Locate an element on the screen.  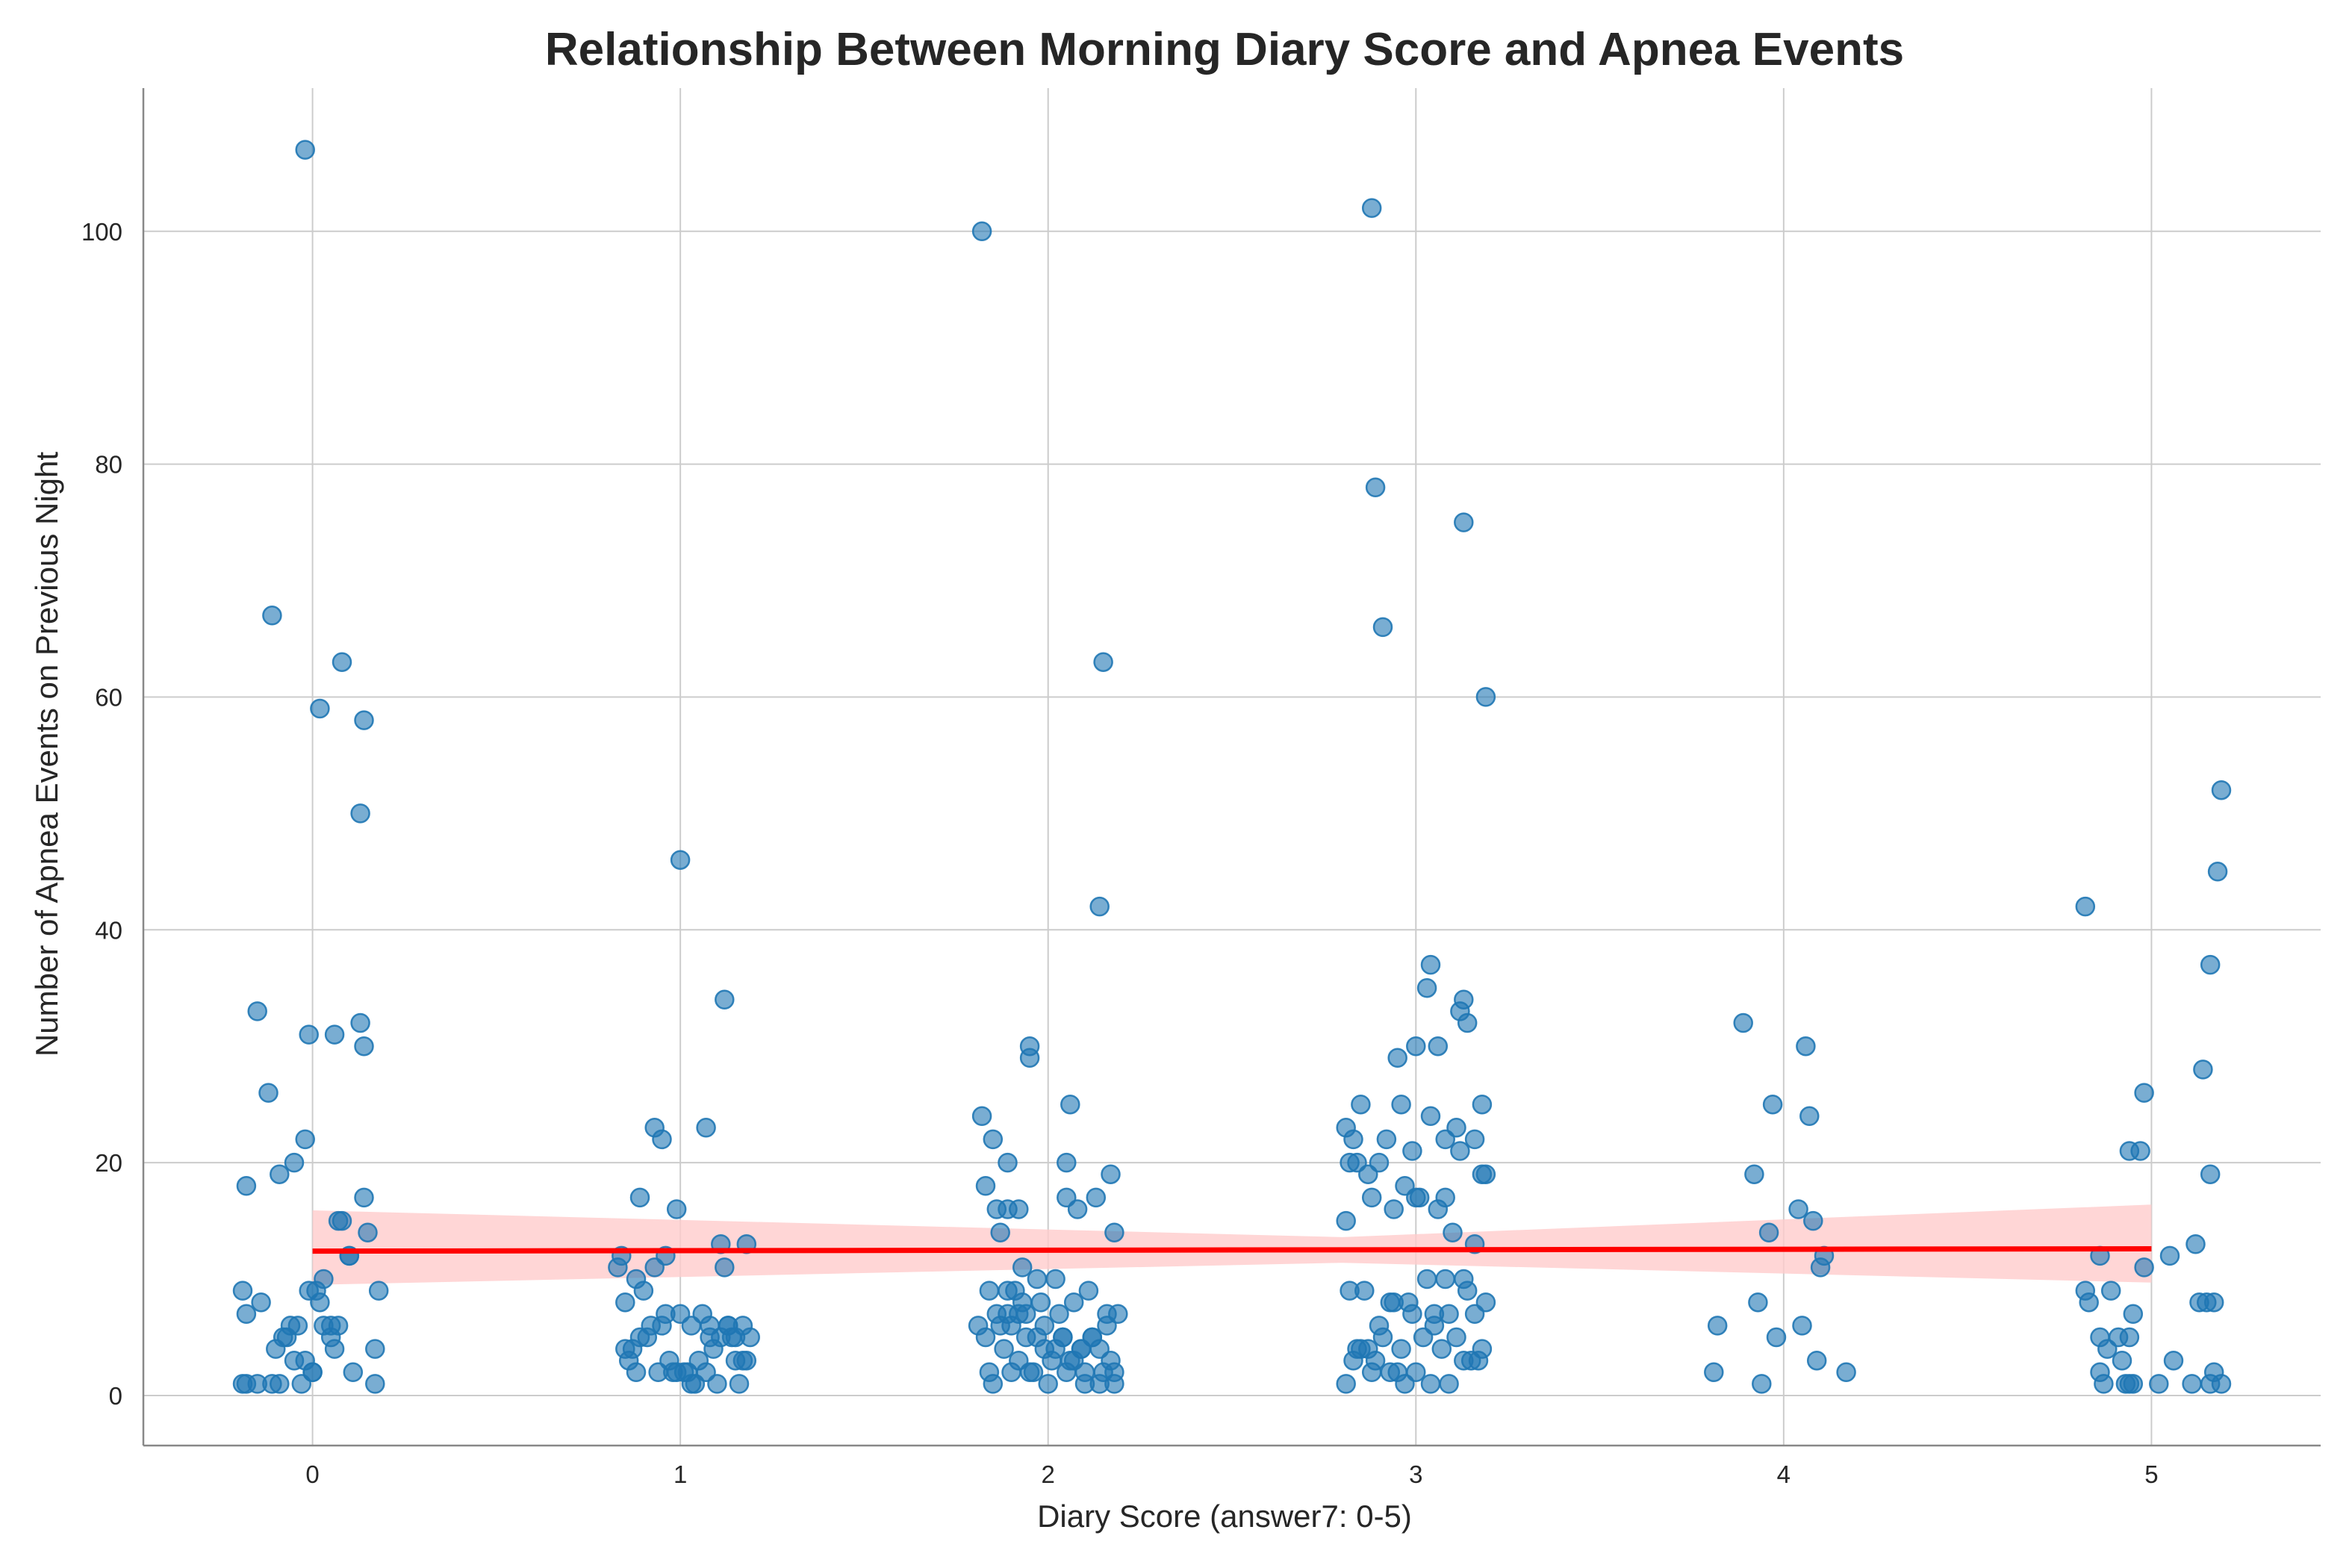
x-tick-label: 5 is located at coordinates (2151, 1474).